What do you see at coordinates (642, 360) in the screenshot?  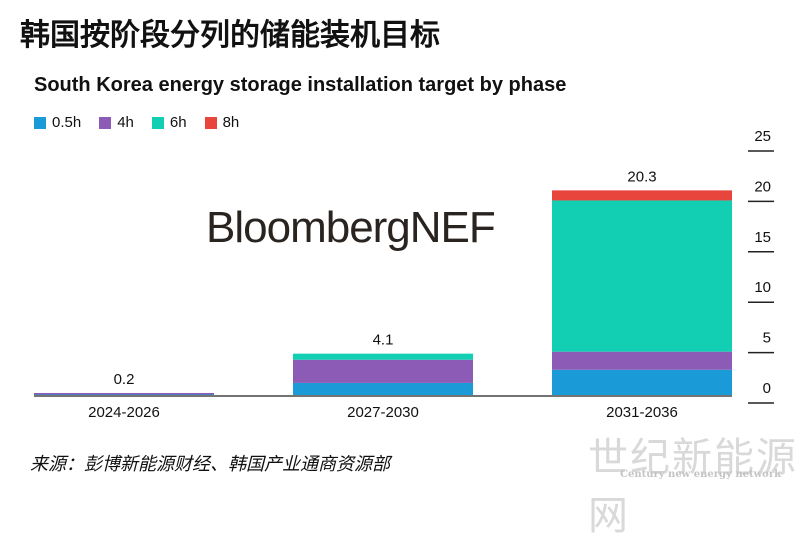 I see `bar-segment-2031-2036-4h` at bounding box center [642, 360].